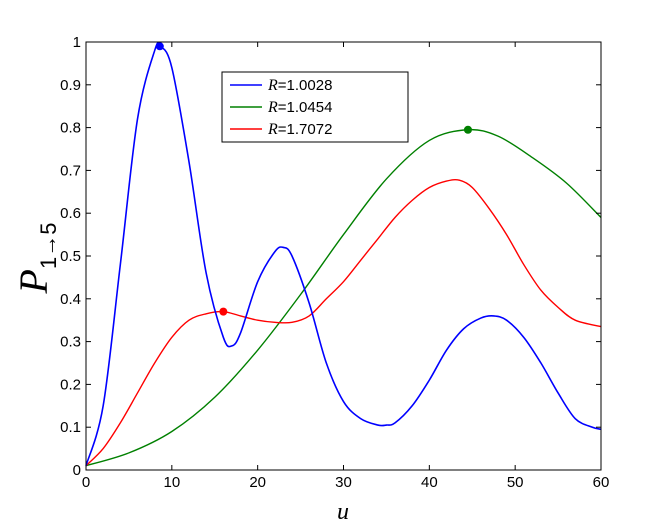 The image size is (664, 529). Describe the element at coordinates (77, 42) in the screenshot. I see `y-tick-label: 1` at that location.